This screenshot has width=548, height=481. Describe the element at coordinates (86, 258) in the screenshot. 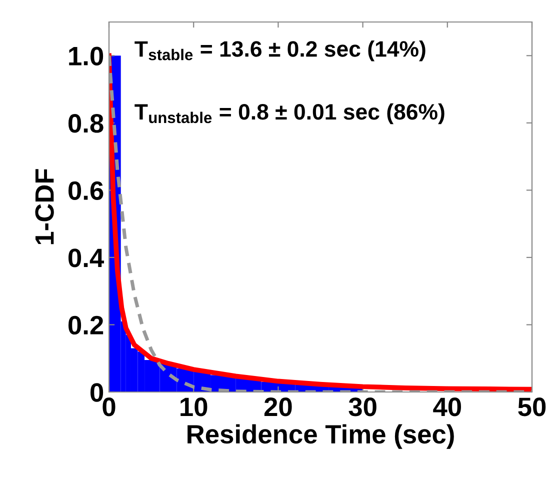

I see `y-tick-label: 0.4` at that location.